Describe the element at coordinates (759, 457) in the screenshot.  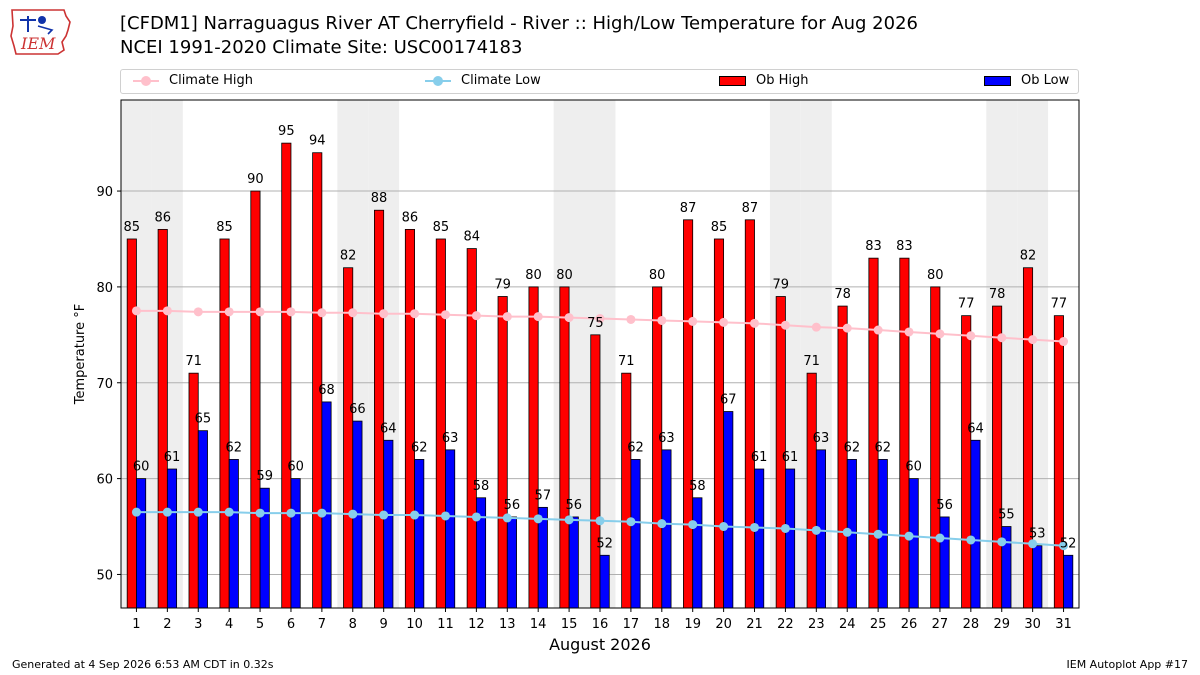
I see `label-ob-low-21: 61` at that location.